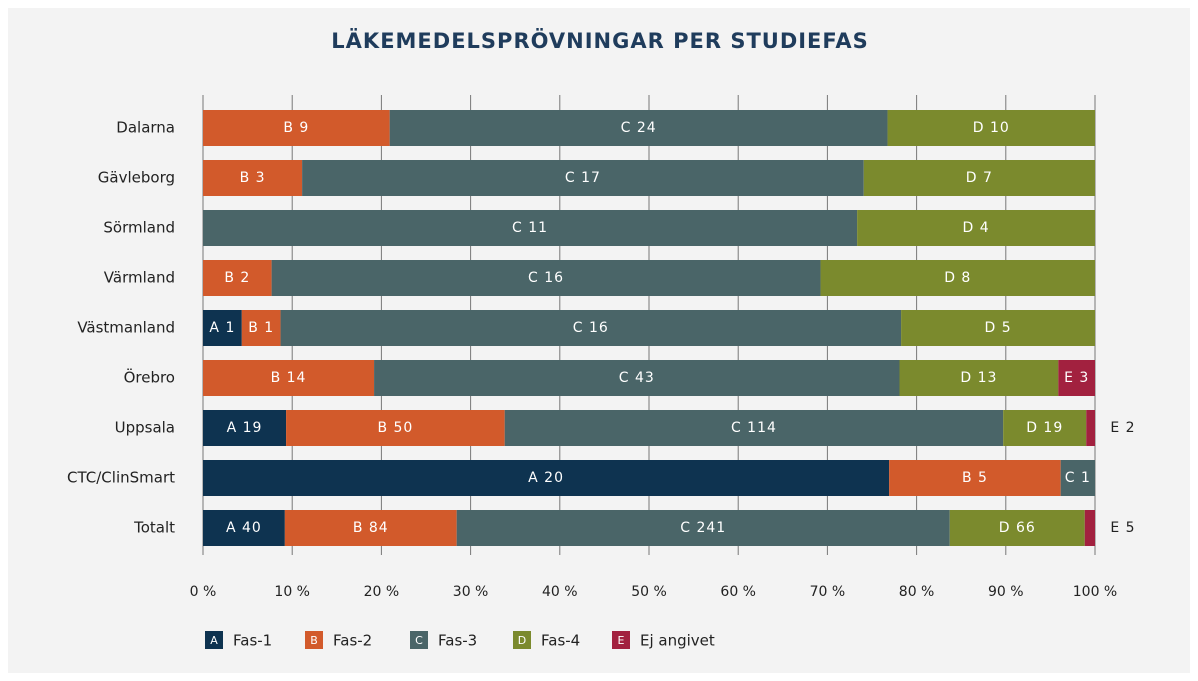 This screenshot has height=681, width=1198. I want to click on value-label: D 10, so click(991, 128).